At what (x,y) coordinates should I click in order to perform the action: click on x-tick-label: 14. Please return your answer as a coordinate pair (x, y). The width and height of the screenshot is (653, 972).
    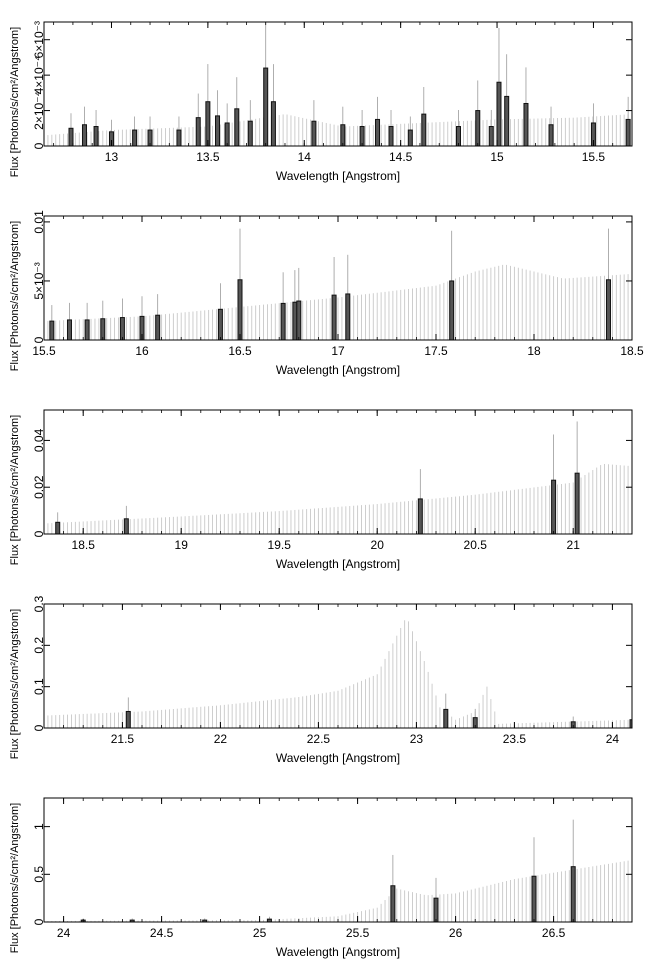
    Looking at the image, I should click on (305, 157).